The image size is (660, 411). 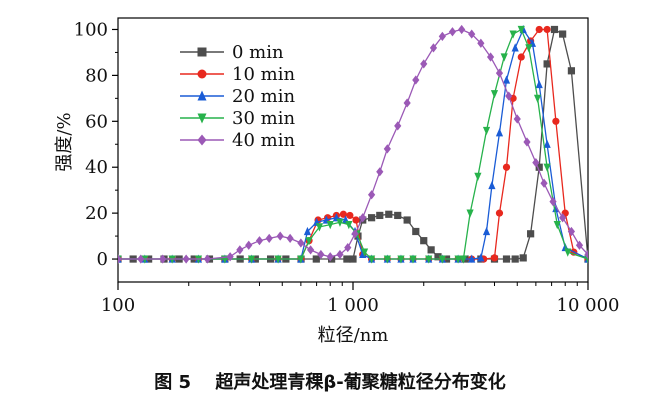 What do you see at coordinates (102, 259) in the screenshot?
I see `y-tick-label: 0` at bounding box center [102, 259].